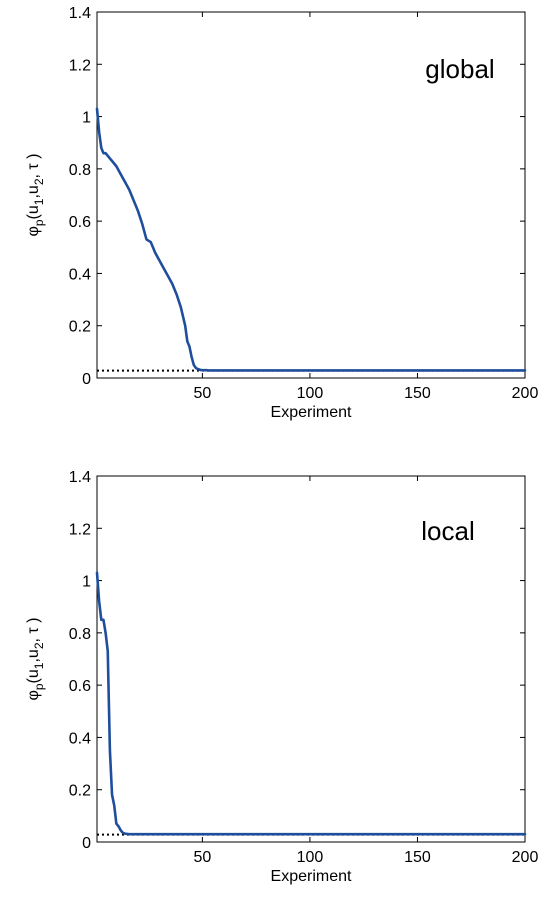  What do you see at coordinates (447, 531) in the screenshot?
I see `chart-annotation: local` at bounding box center [447, 531].